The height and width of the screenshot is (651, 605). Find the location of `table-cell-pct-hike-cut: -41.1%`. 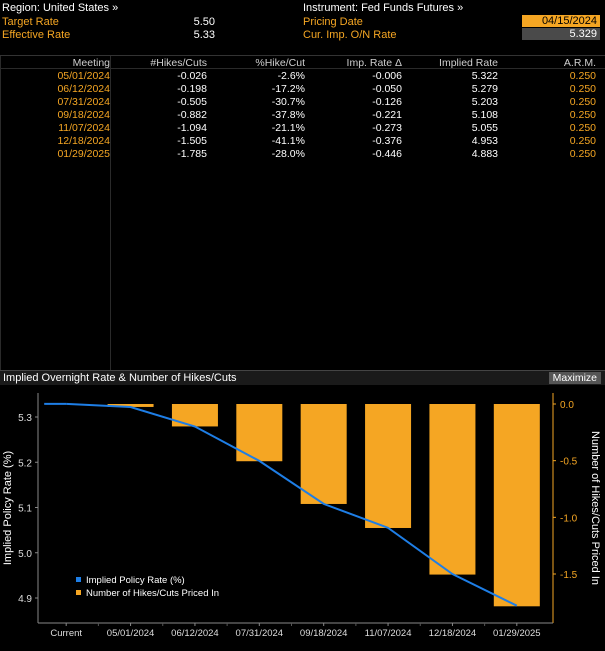

table-cell-pct-hike-cut: -41.1% is located at coordinates (288, 141).